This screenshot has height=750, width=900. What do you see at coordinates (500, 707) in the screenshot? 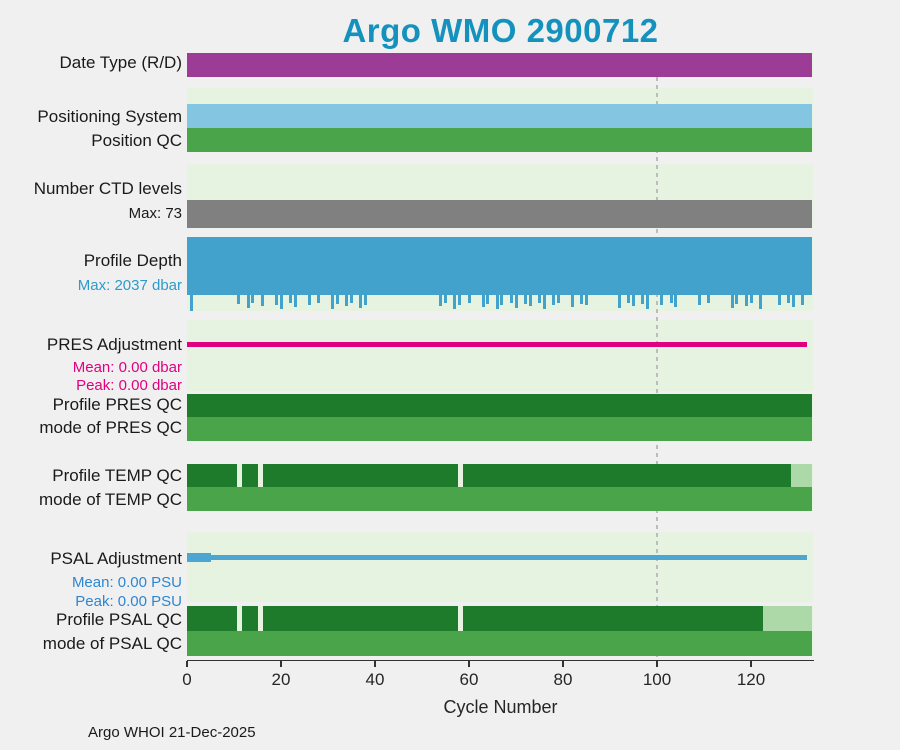
I see `x-axis-label: Cycle Number` at bounding box center [500, 707].